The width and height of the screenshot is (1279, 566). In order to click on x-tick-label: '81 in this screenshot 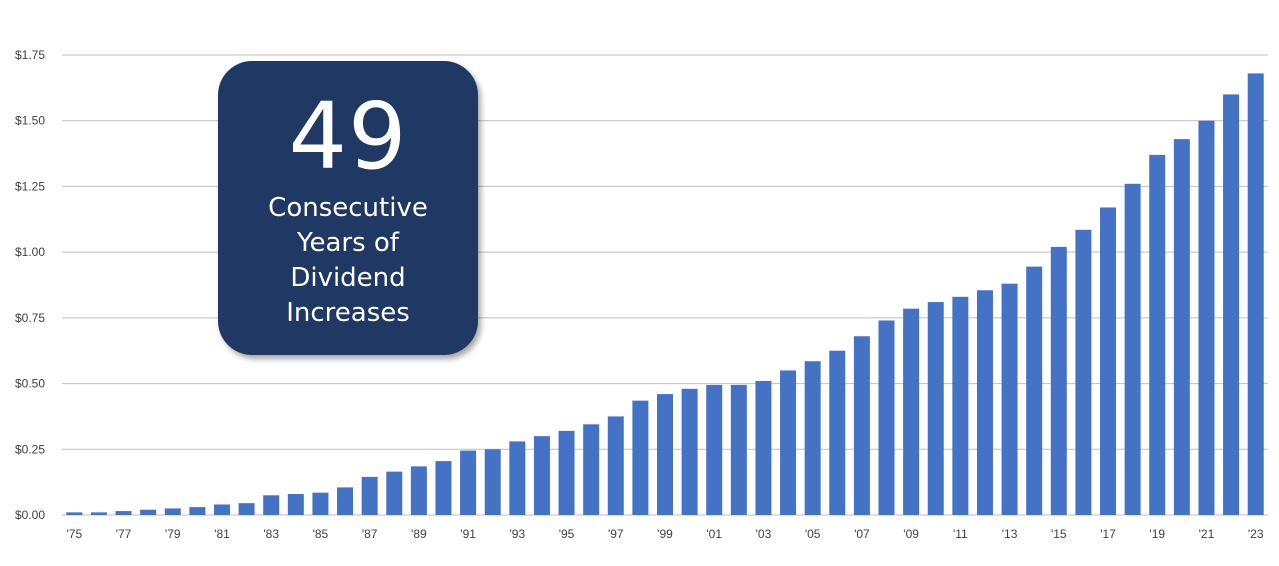, I will do `click(222, 534)`.